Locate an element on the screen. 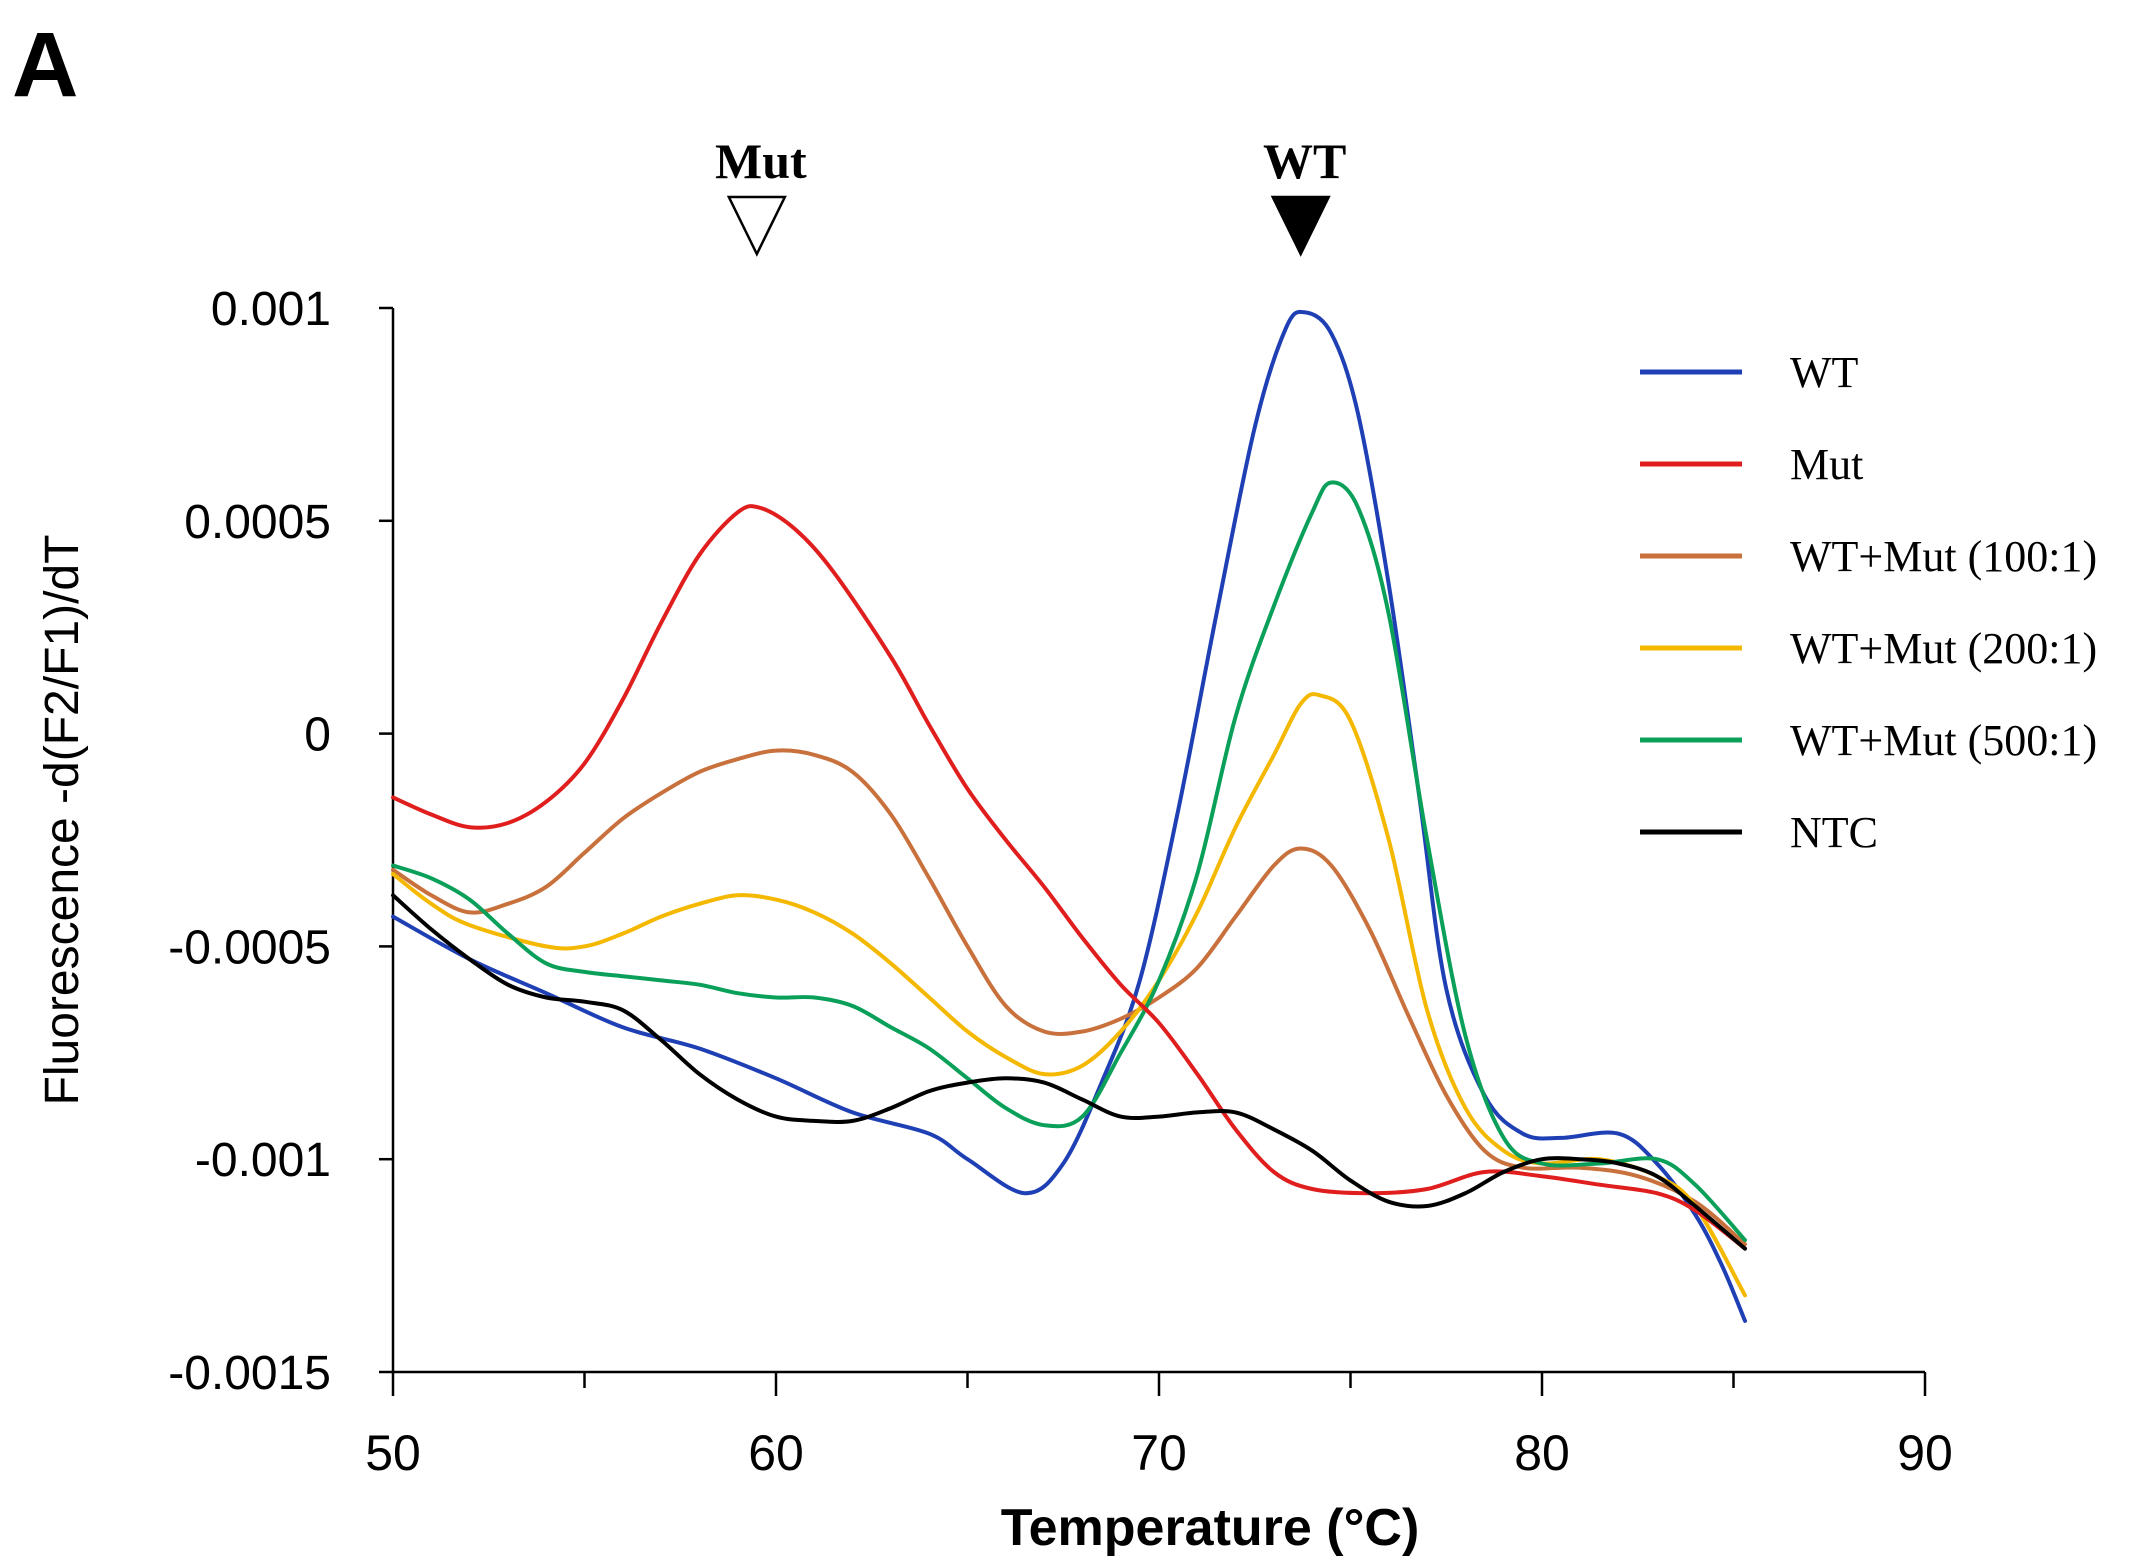 This screenshot has width=2143, height=1568. y-axis-label: Fluorescence -d(F2/F1)/dT is located at coordinates (62, 820).